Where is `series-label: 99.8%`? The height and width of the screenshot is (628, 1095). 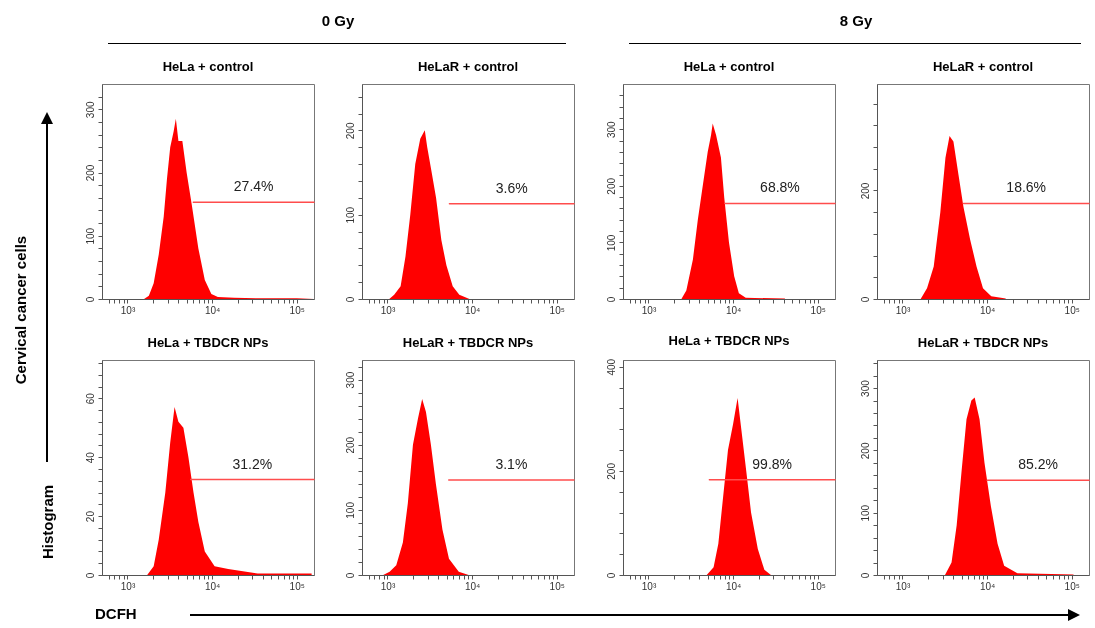 series-label: 99.8% is located at coordinates (772, 463).